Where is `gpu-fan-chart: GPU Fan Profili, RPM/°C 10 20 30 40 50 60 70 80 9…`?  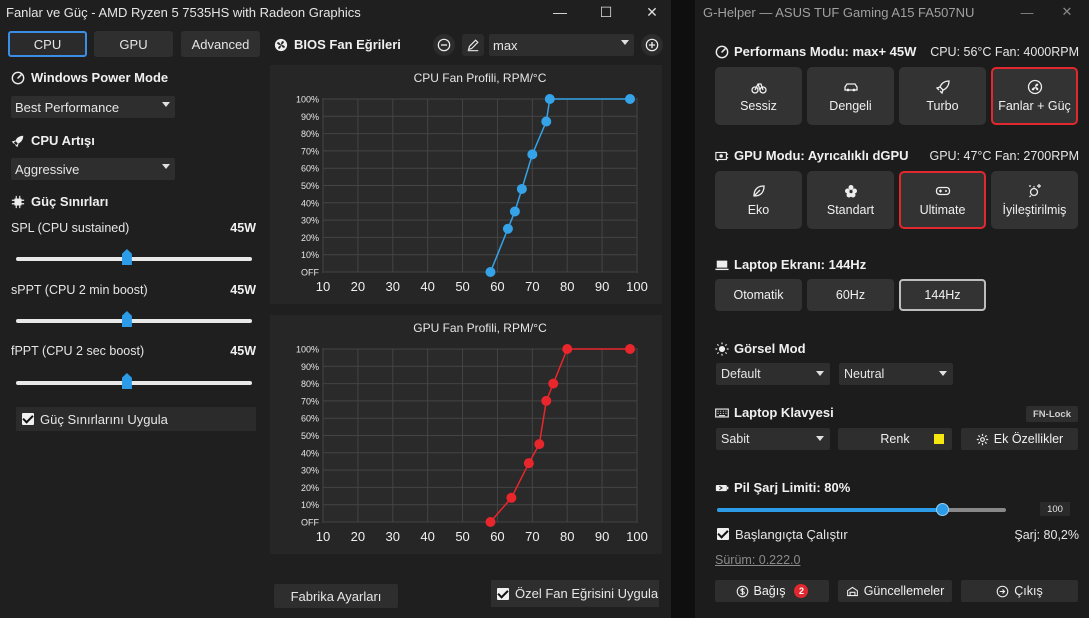 gpu-fan-chart: GPU Fan Profili, RPM/°C 10 20 30 40 50 60 70 80 9… is located at coordinates (466, 434).